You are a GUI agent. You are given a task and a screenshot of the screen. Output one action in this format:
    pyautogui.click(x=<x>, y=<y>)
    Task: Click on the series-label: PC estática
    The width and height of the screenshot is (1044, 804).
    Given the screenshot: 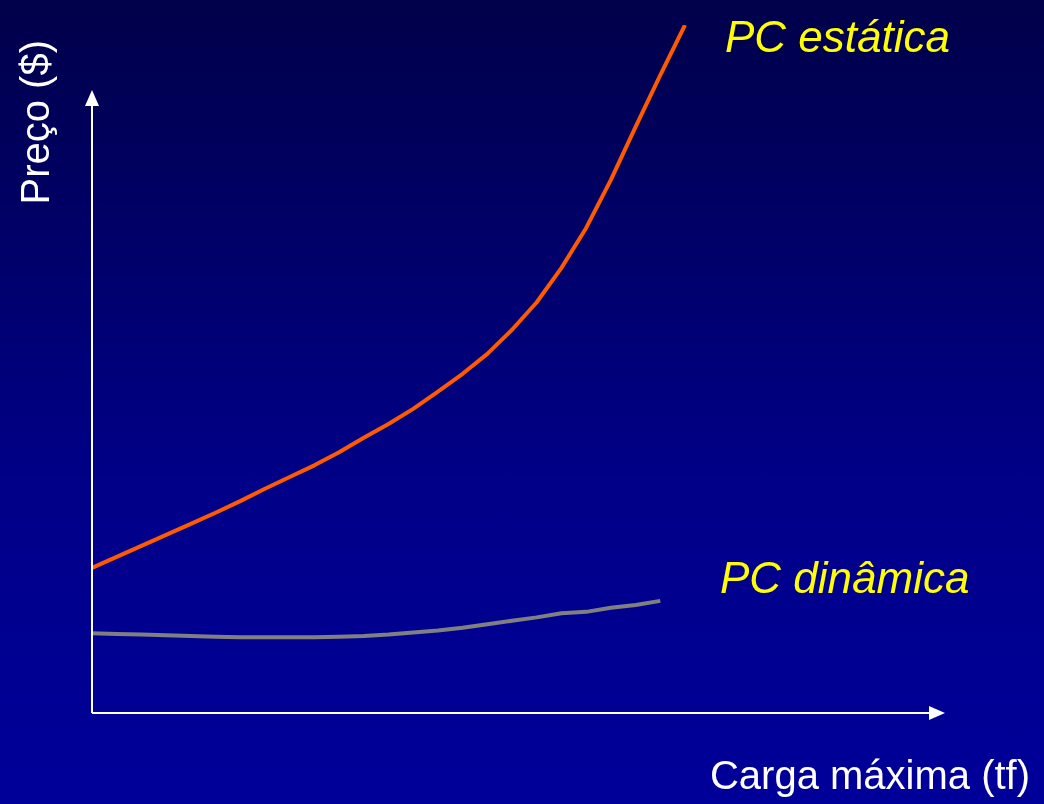 What is the action you would take?
    pyautogui.click(x=837, y=37)
    